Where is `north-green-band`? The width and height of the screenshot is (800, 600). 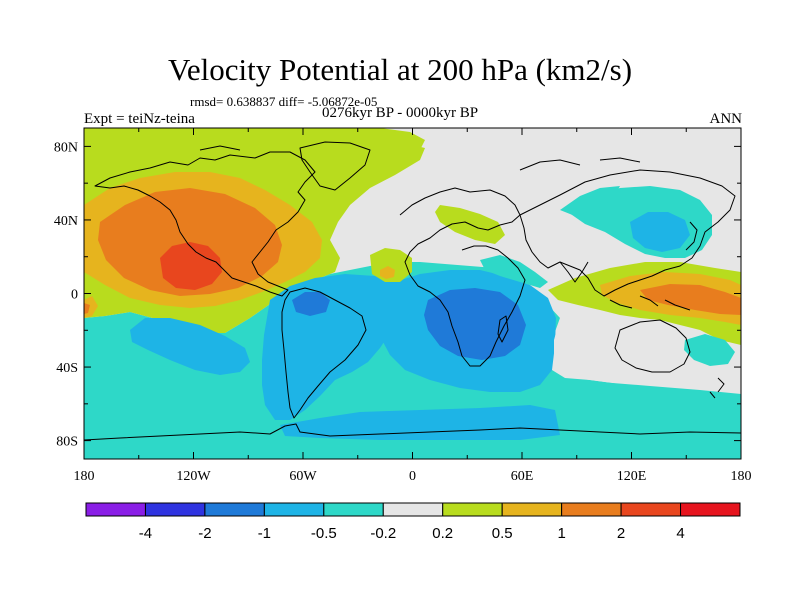
north-green-band is located at coordinates (254, 159).